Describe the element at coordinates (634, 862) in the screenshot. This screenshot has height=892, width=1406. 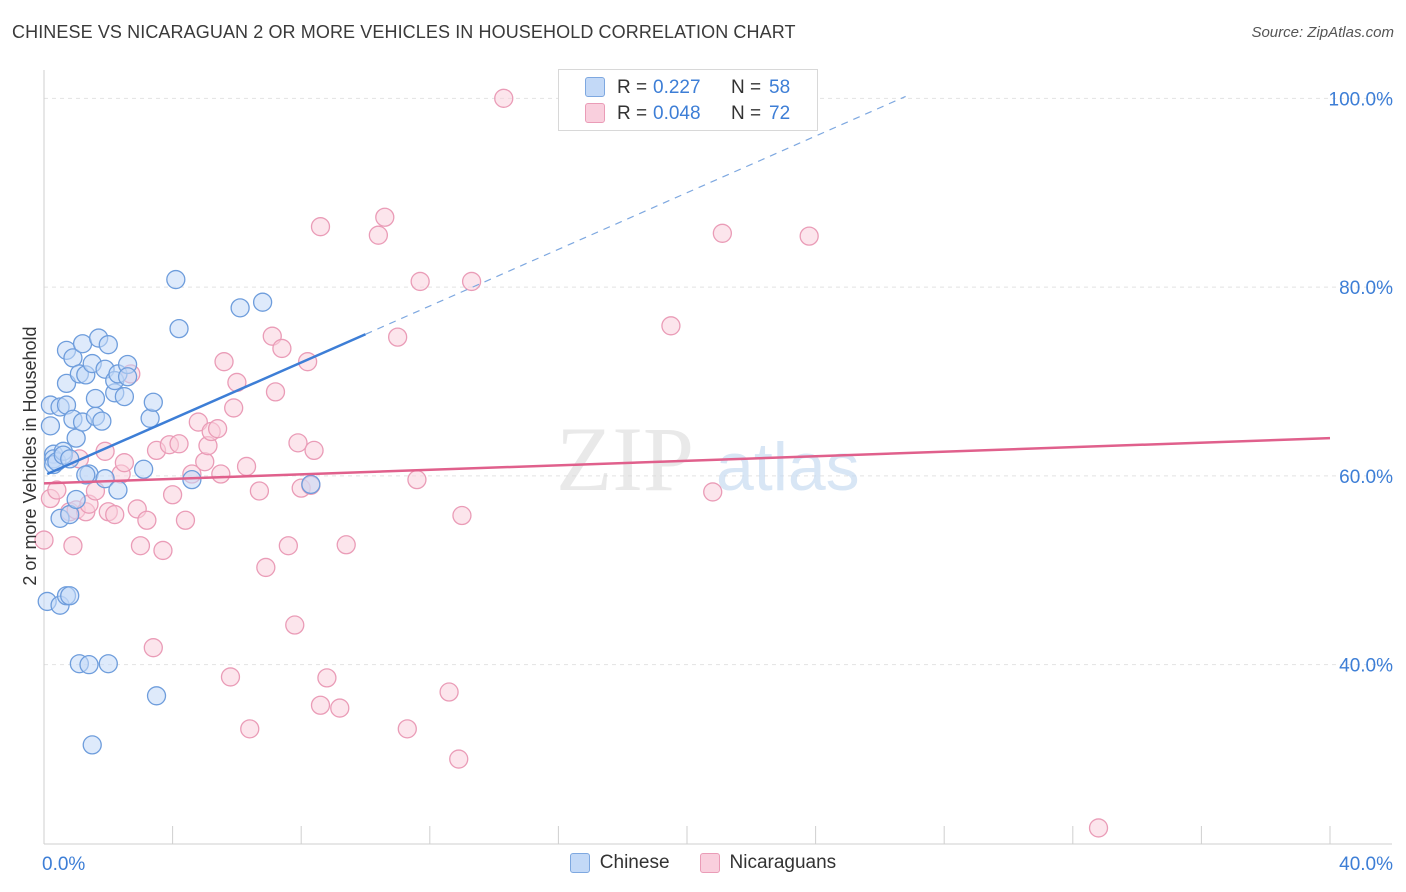
I see `legend-label-chinese: Chinese` at that location.